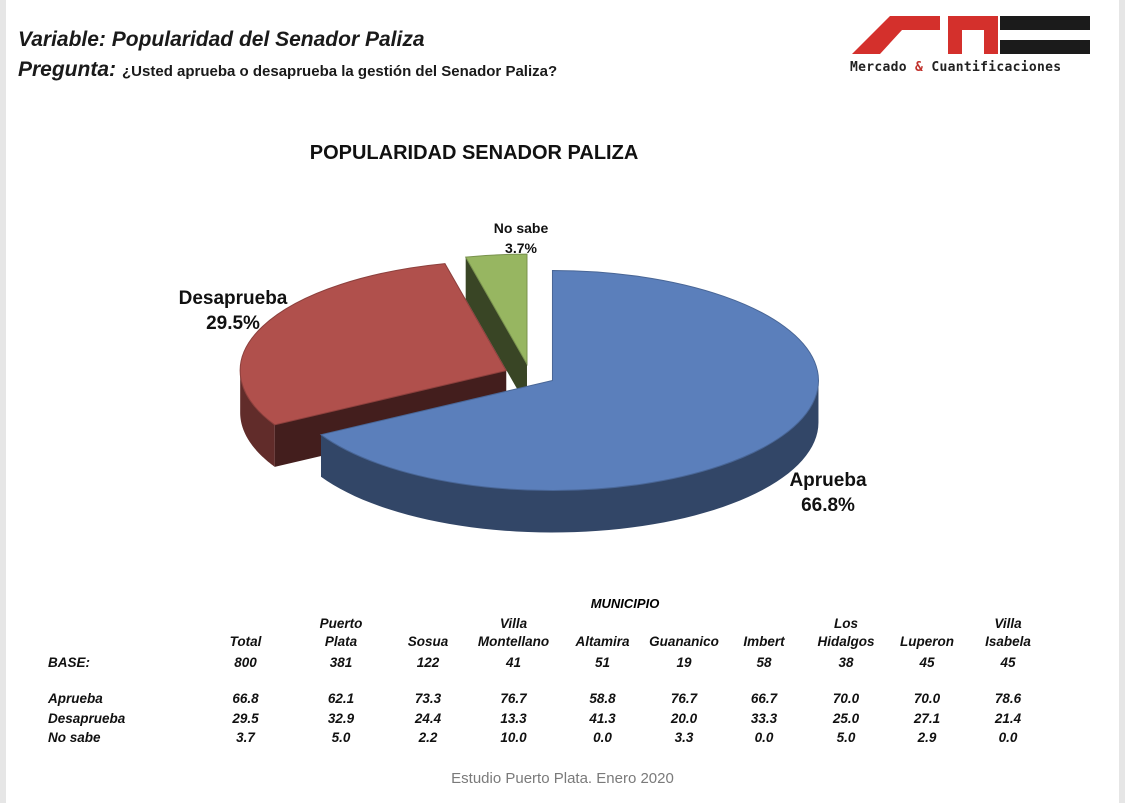 The image size is (1125, 803). What do you see at coordinates (245, 698) in the screenshot?
I see `table-cell: 66.8` at bounding box center [245, 698].